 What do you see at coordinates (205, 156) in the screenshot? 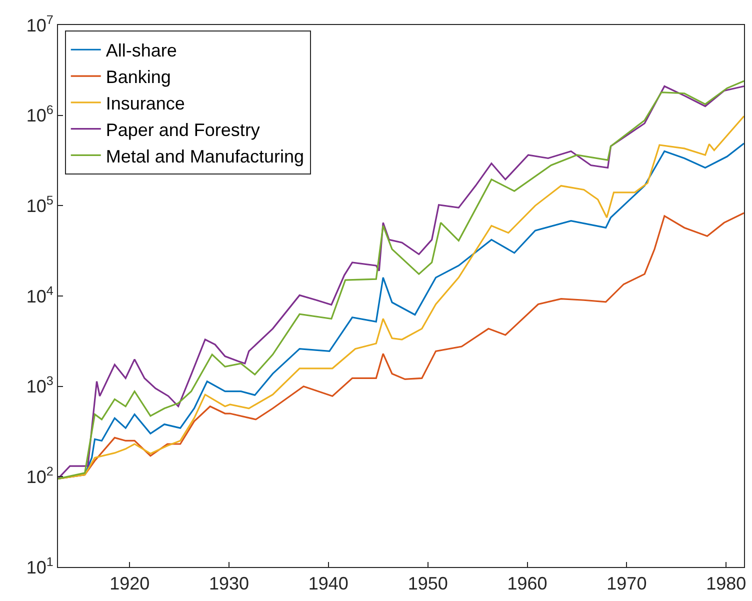
I see `legend-label: Metal and Manufacturing` at bounding box center [205, 156].